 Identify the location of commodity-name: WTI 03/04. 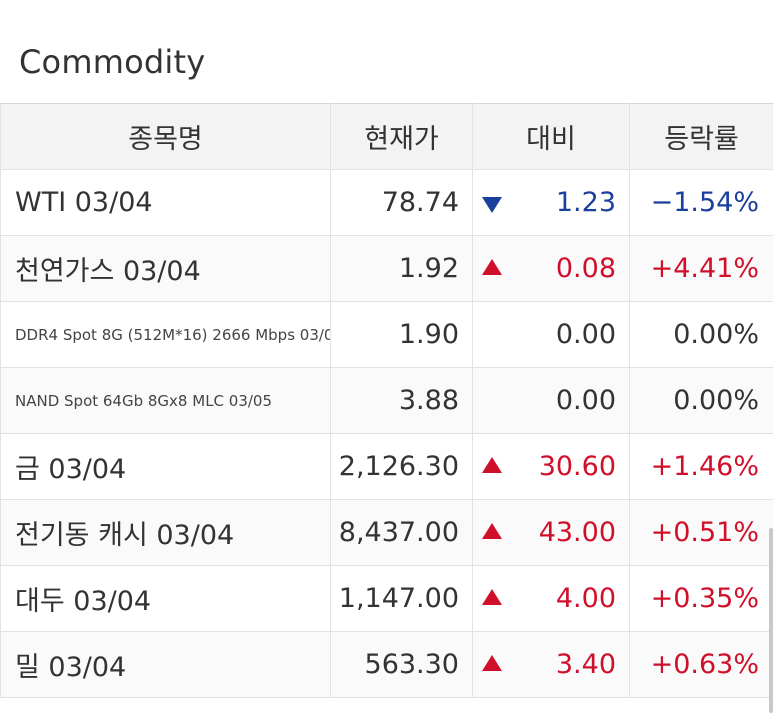
(165, 202).